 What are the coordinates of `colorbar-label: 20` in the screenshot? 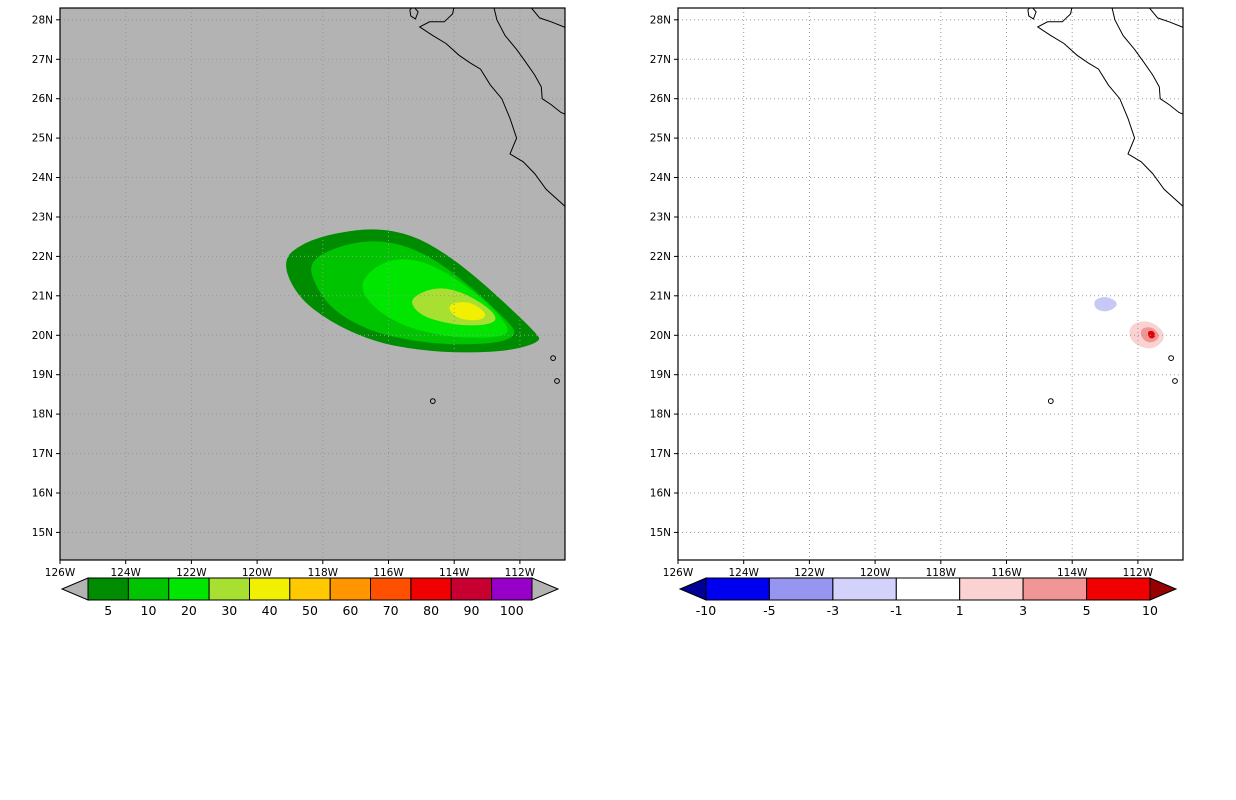 It's located at (189, 610).